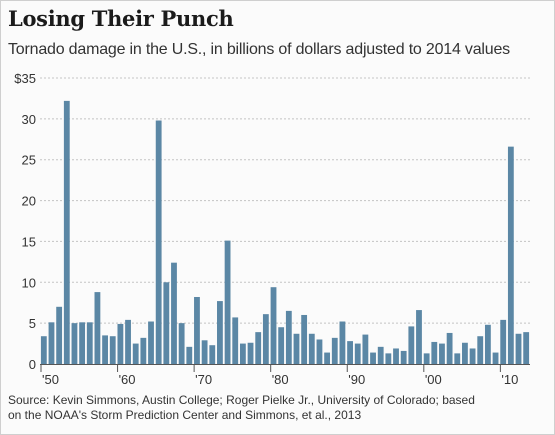  I want to click on x-tick-label: '70, so click(203, 379).